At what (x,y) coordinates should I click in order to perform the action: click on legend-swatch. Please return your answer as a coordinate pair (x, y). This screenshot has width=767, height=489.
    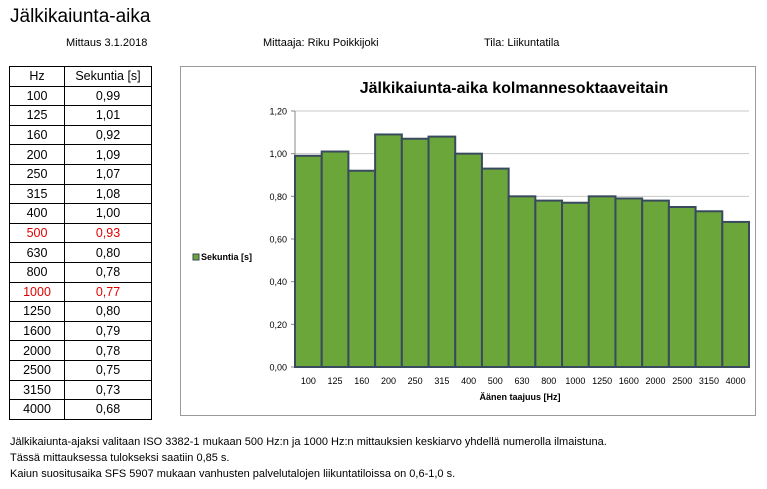
    Looking at the image, I should click on (196, 257).